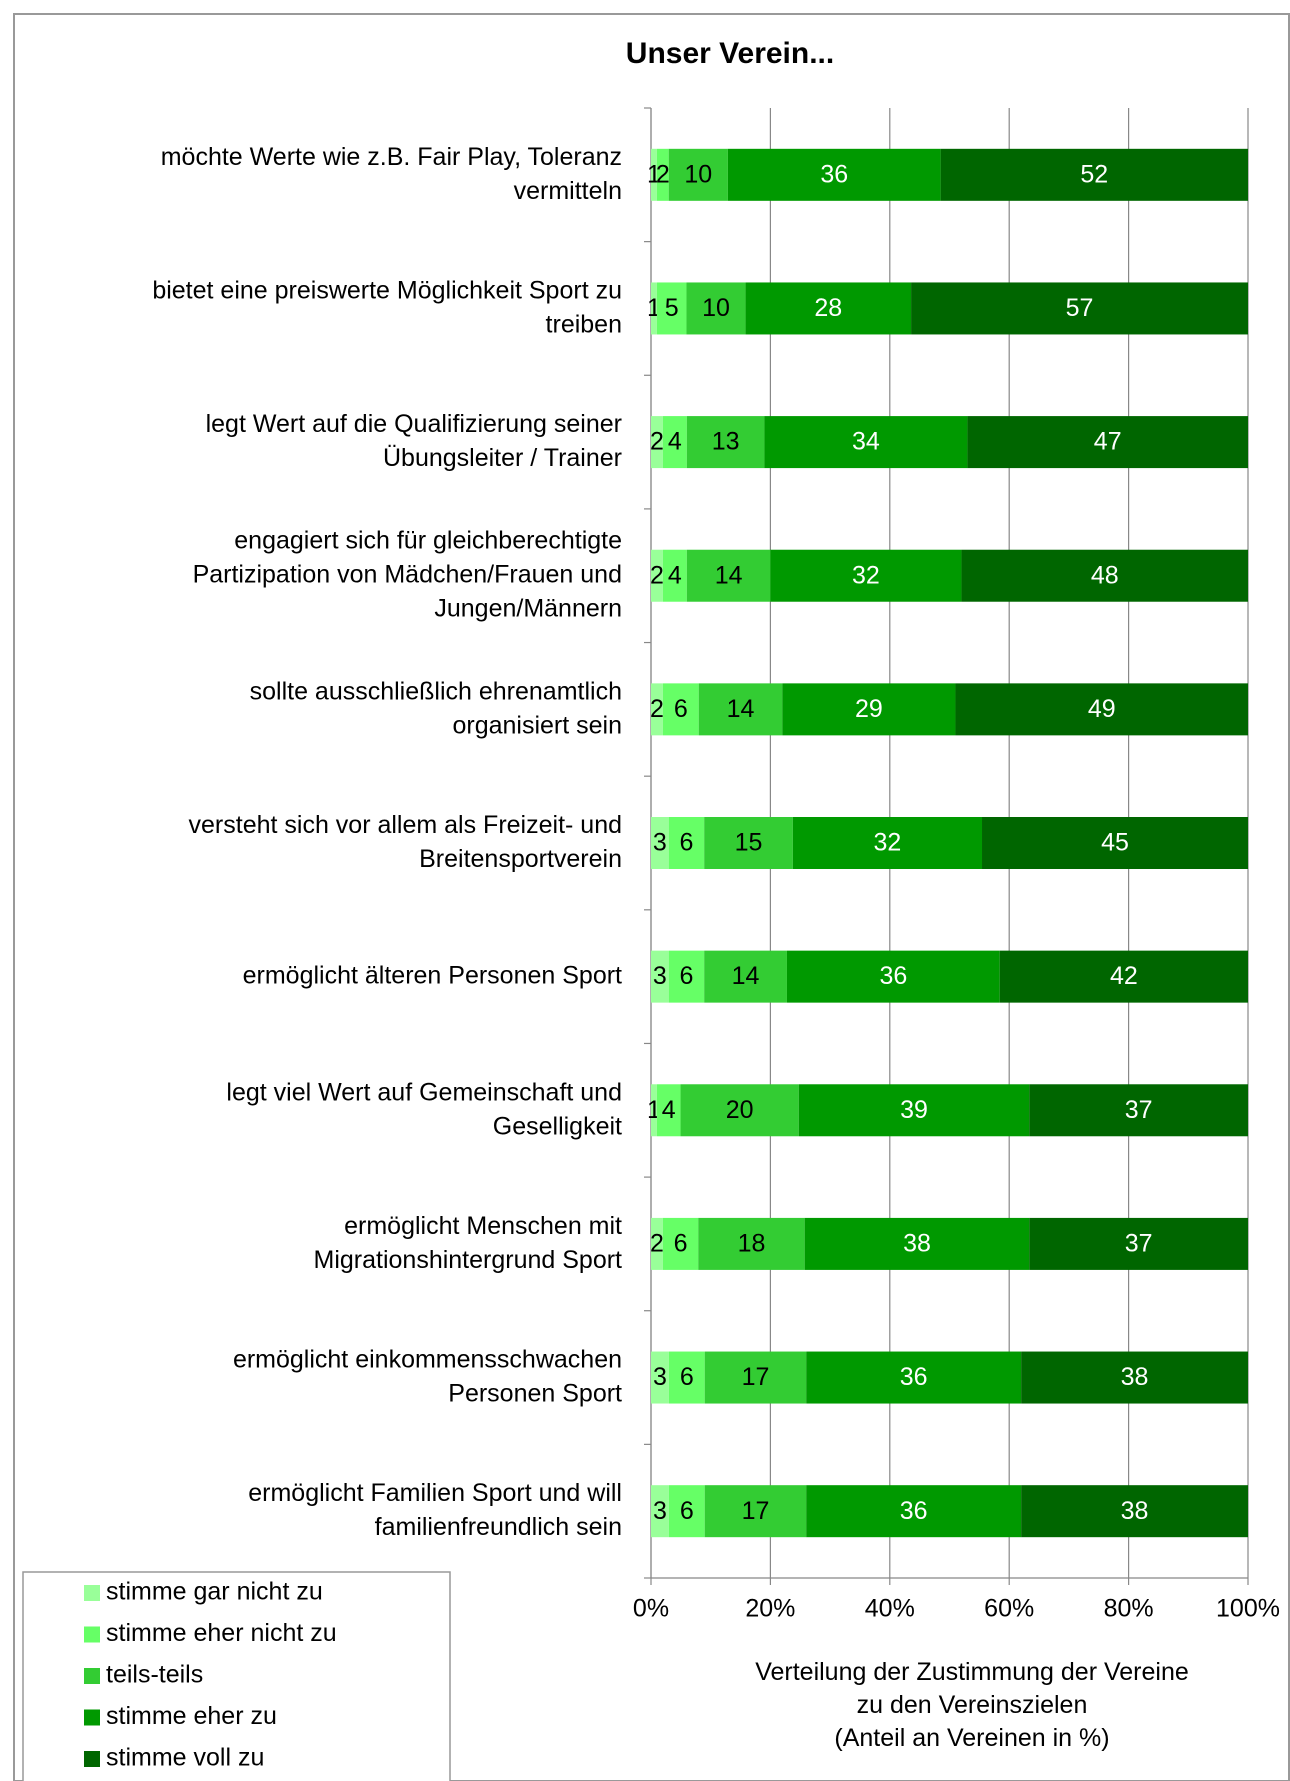  Describe the element at coordinates (1102, 709) in the screenshot. I see `data-label: 49` at that location.